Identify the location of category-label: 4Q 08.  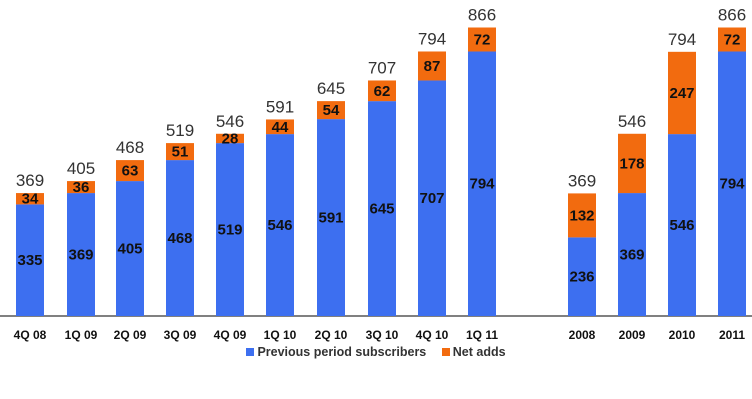
(30, 335).